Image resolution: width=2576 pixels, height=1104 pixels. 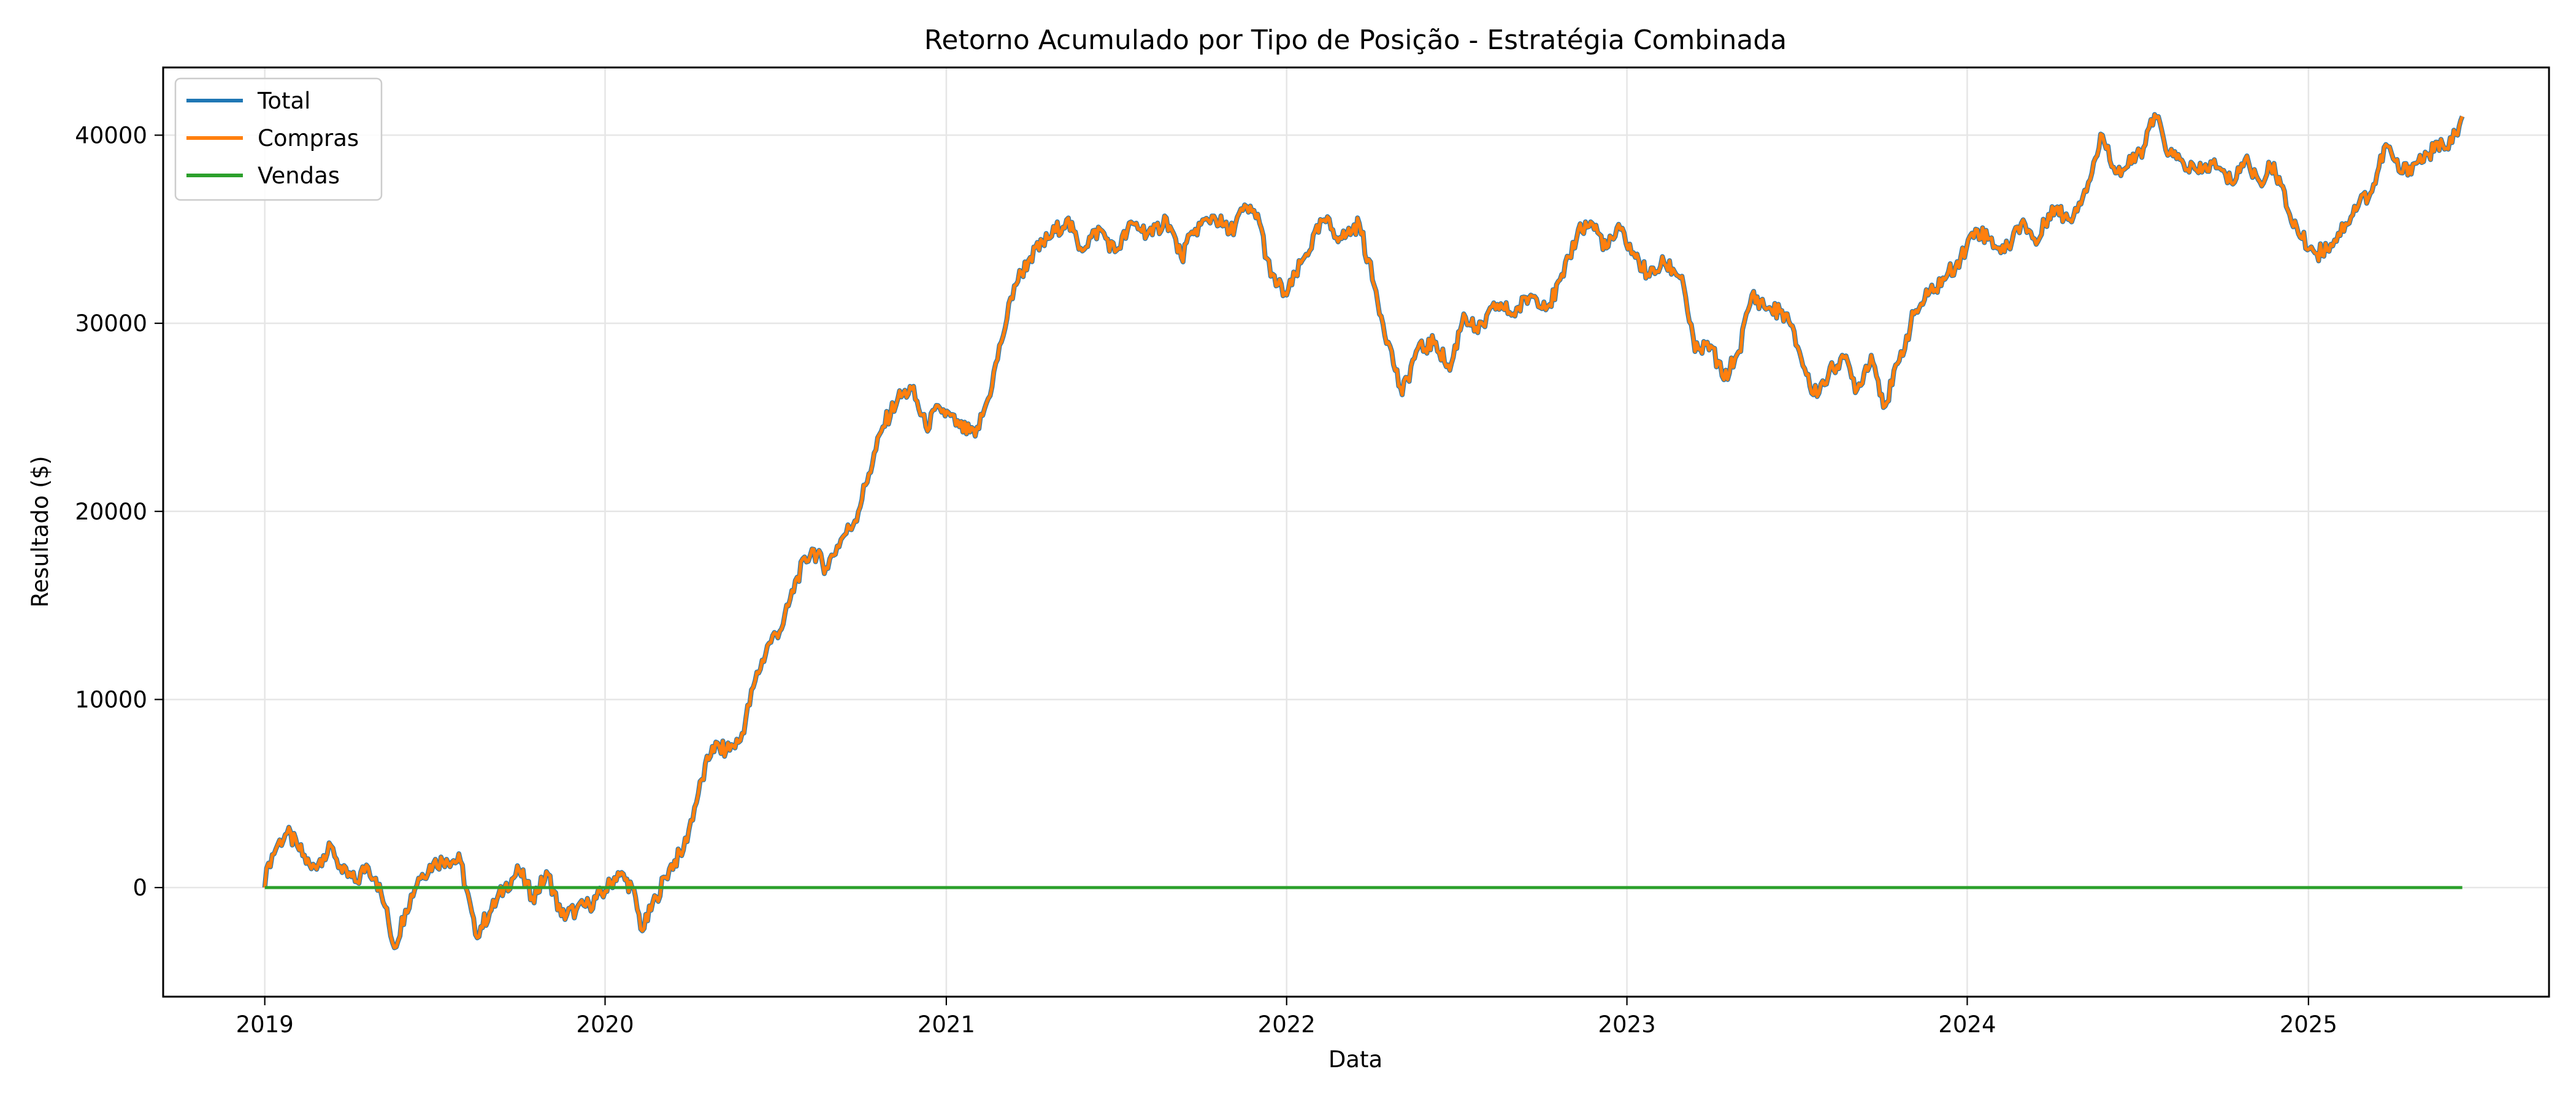 I want to click on y-axis: 0 10000 20000 30000 40000, so click(x=119, y=511).